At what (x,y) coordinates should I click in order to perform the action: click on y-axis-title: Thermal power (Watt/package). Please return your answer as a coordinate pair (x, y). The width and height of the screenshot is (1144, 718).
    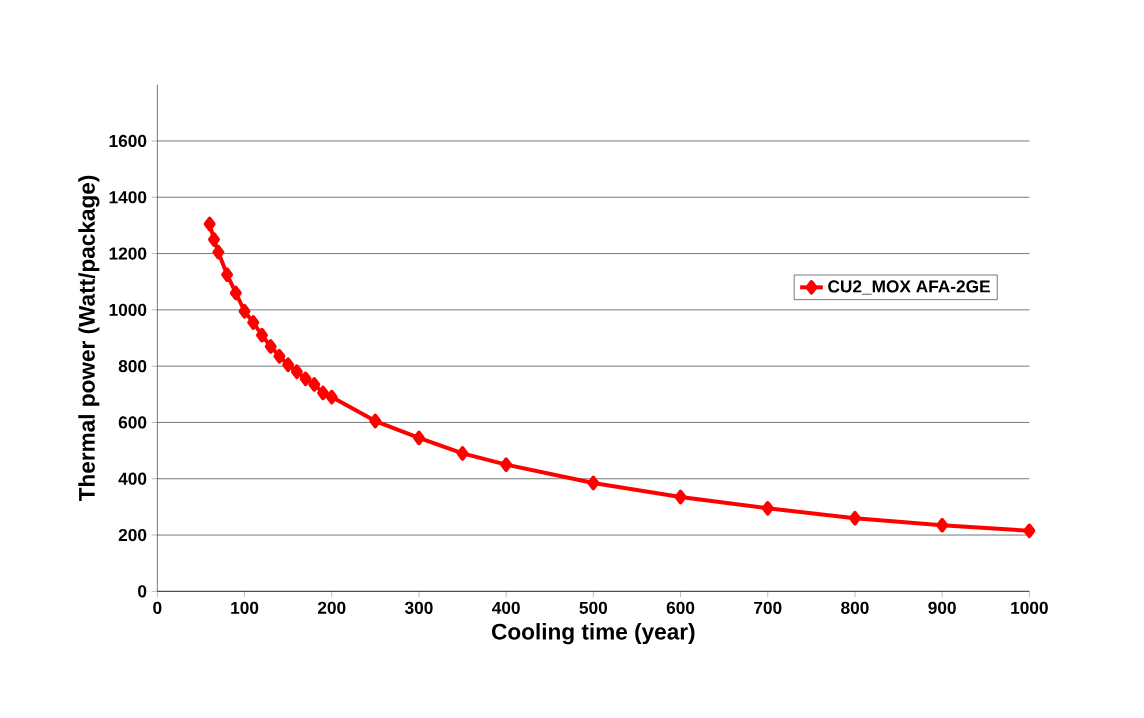
    Looking at the image, I should click on (89, 338).